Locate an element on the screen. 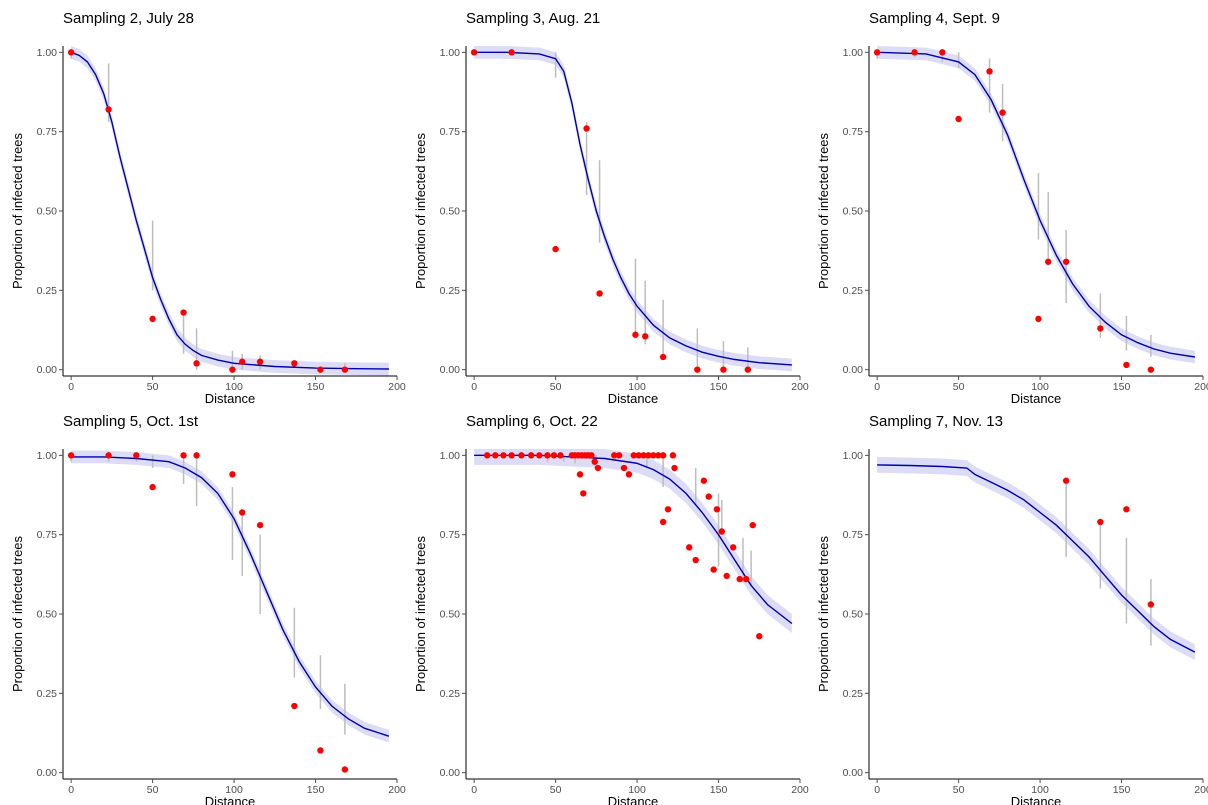 The image size is (1208, 805). chart-title: Sampling 4, Sept. 9 is located at coordinates (934, 18).